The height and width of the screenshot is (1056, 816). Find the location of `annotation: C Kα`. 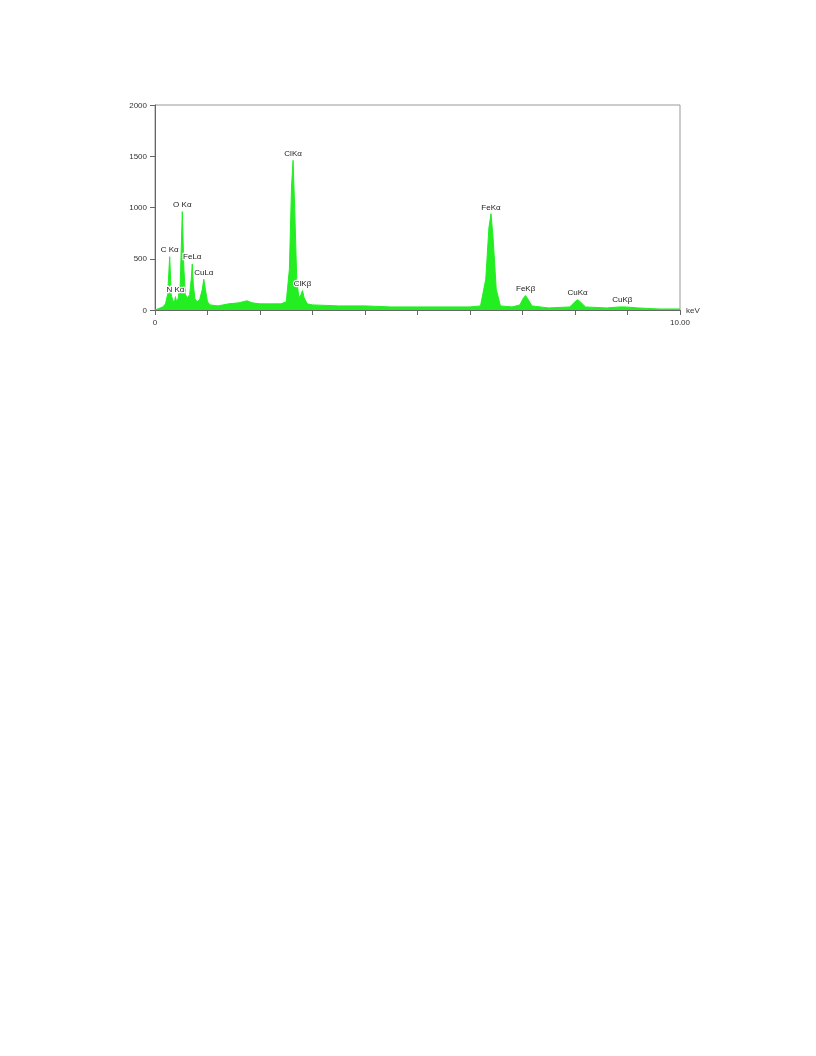

annotation: C Kα is located at coordinates (170, 250).